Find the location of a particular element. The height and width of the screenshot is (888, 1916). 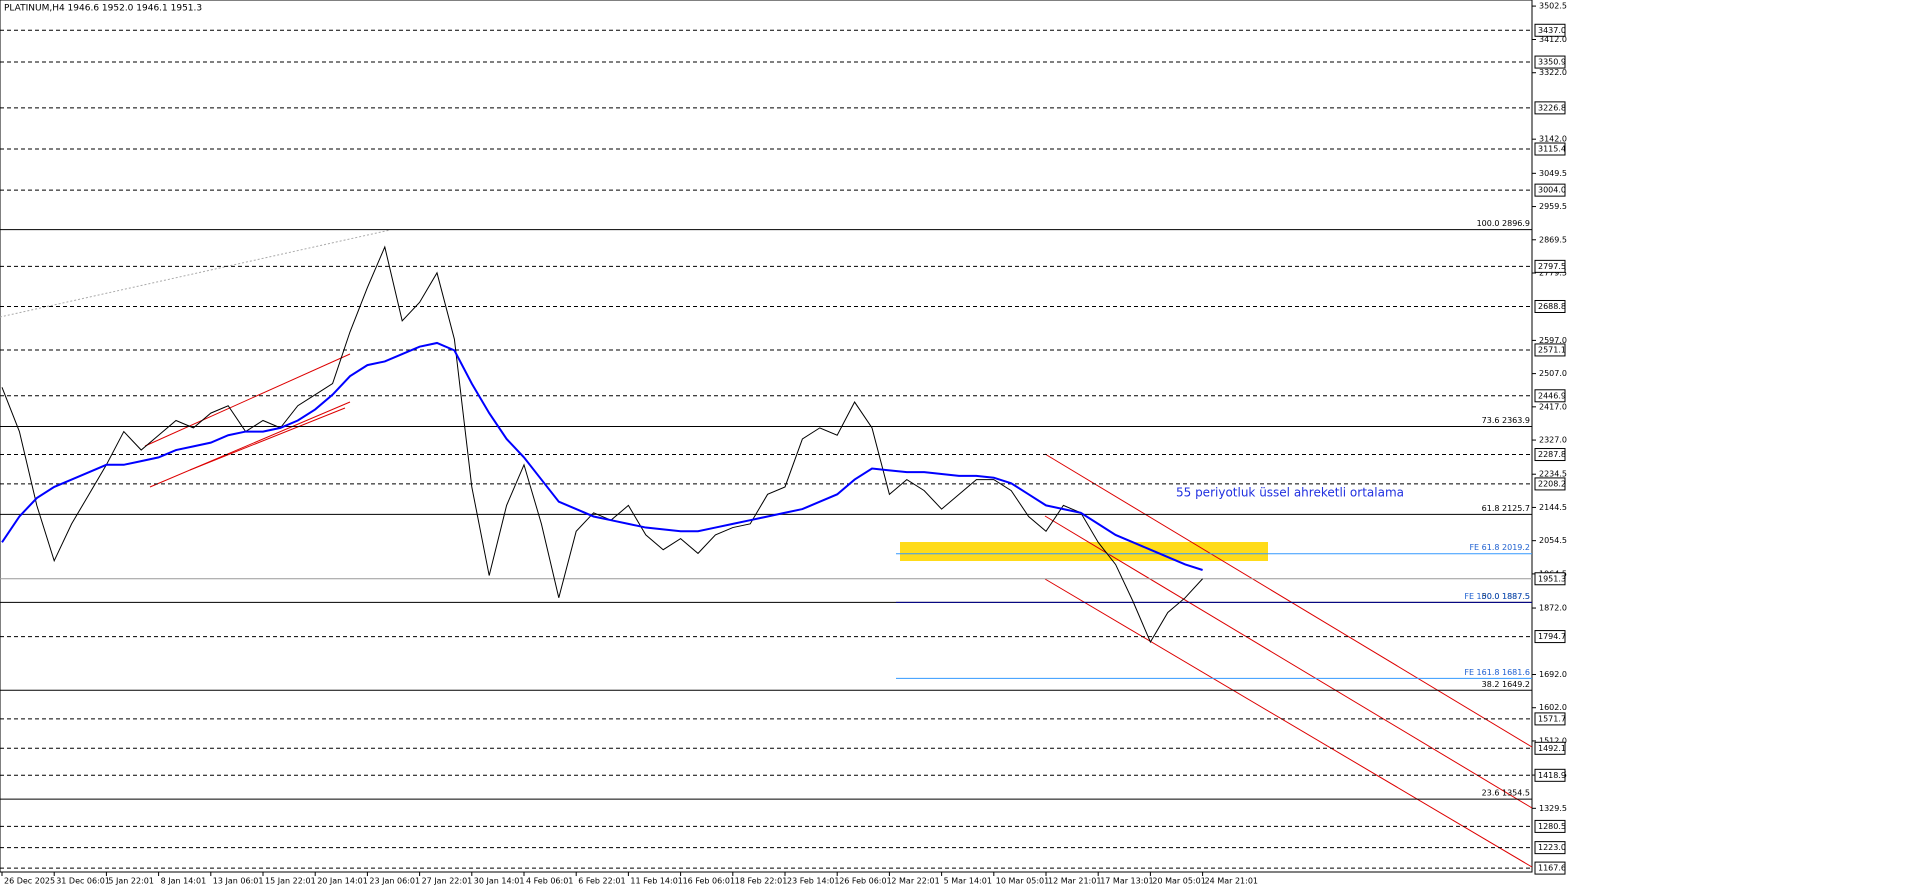

level-label: 3226.8 is located at coordinates (1552, 107).